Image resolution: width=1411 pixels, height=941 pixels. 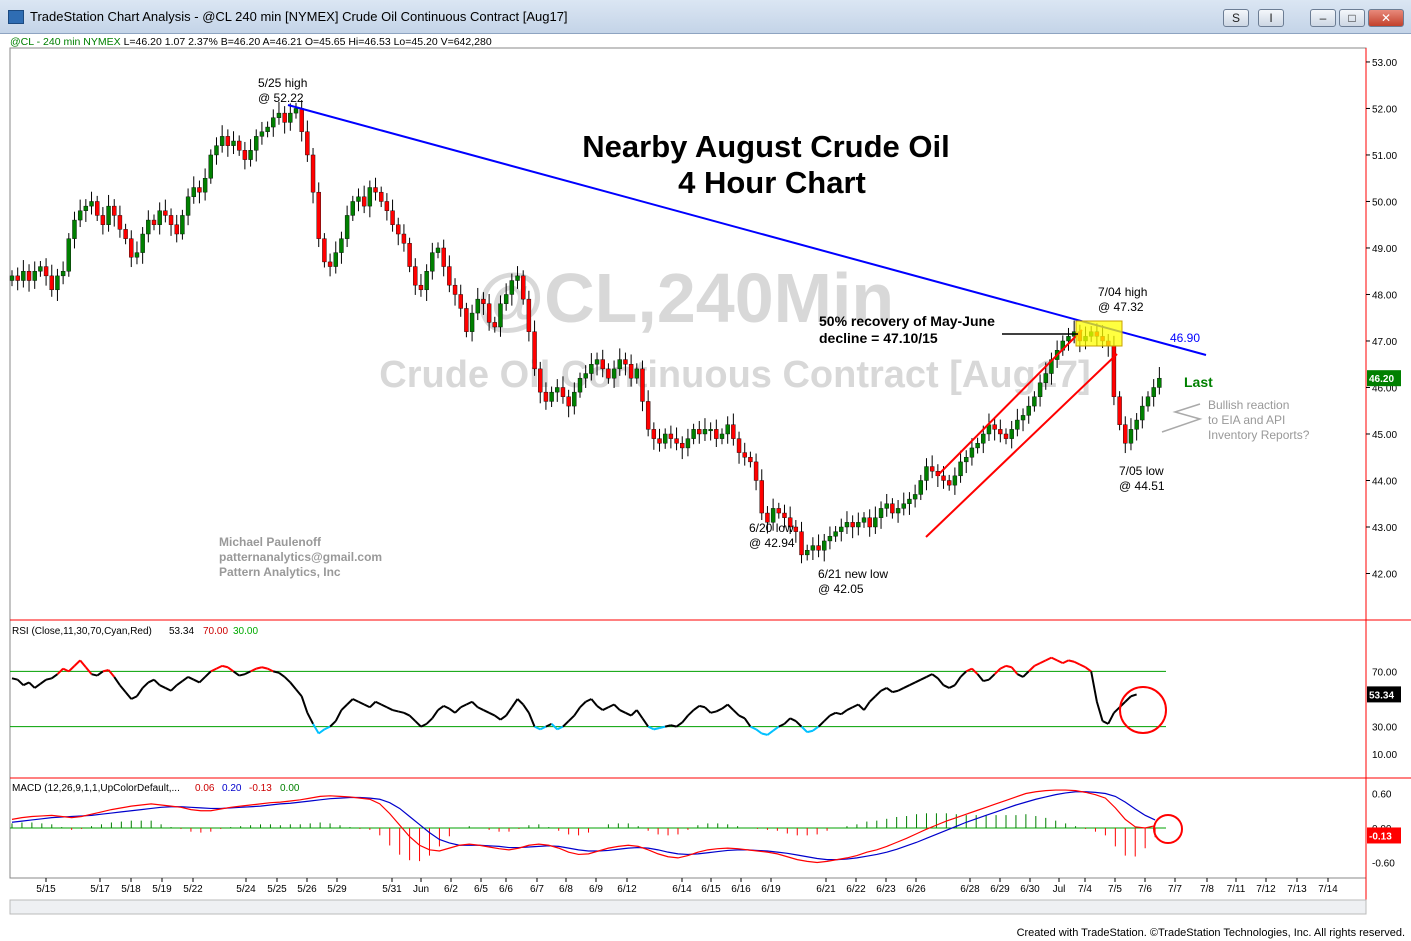 I want to click on recovery-note-line-2: decline = 47.10/15, so click(x=878, y=338).